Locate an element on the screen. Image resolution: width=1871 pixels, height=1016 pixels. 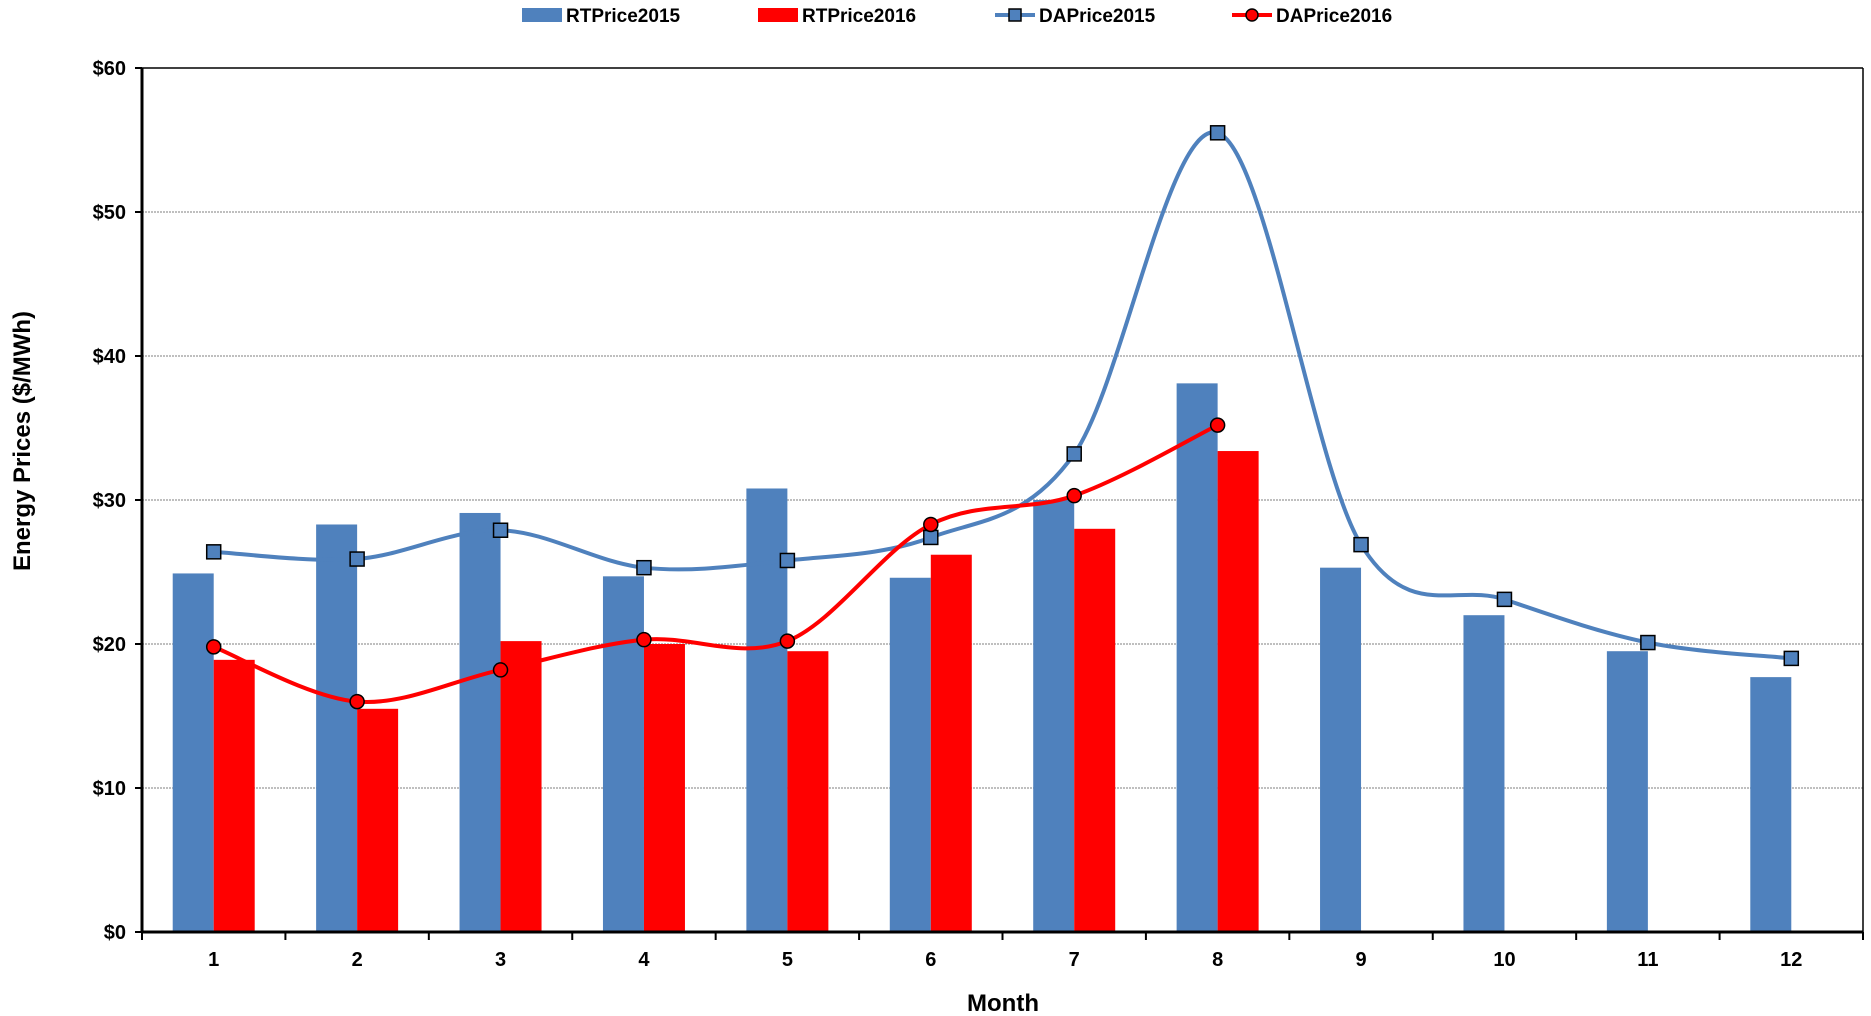
legend-label: RTPrice2015 is located at coordinates (623, 16).